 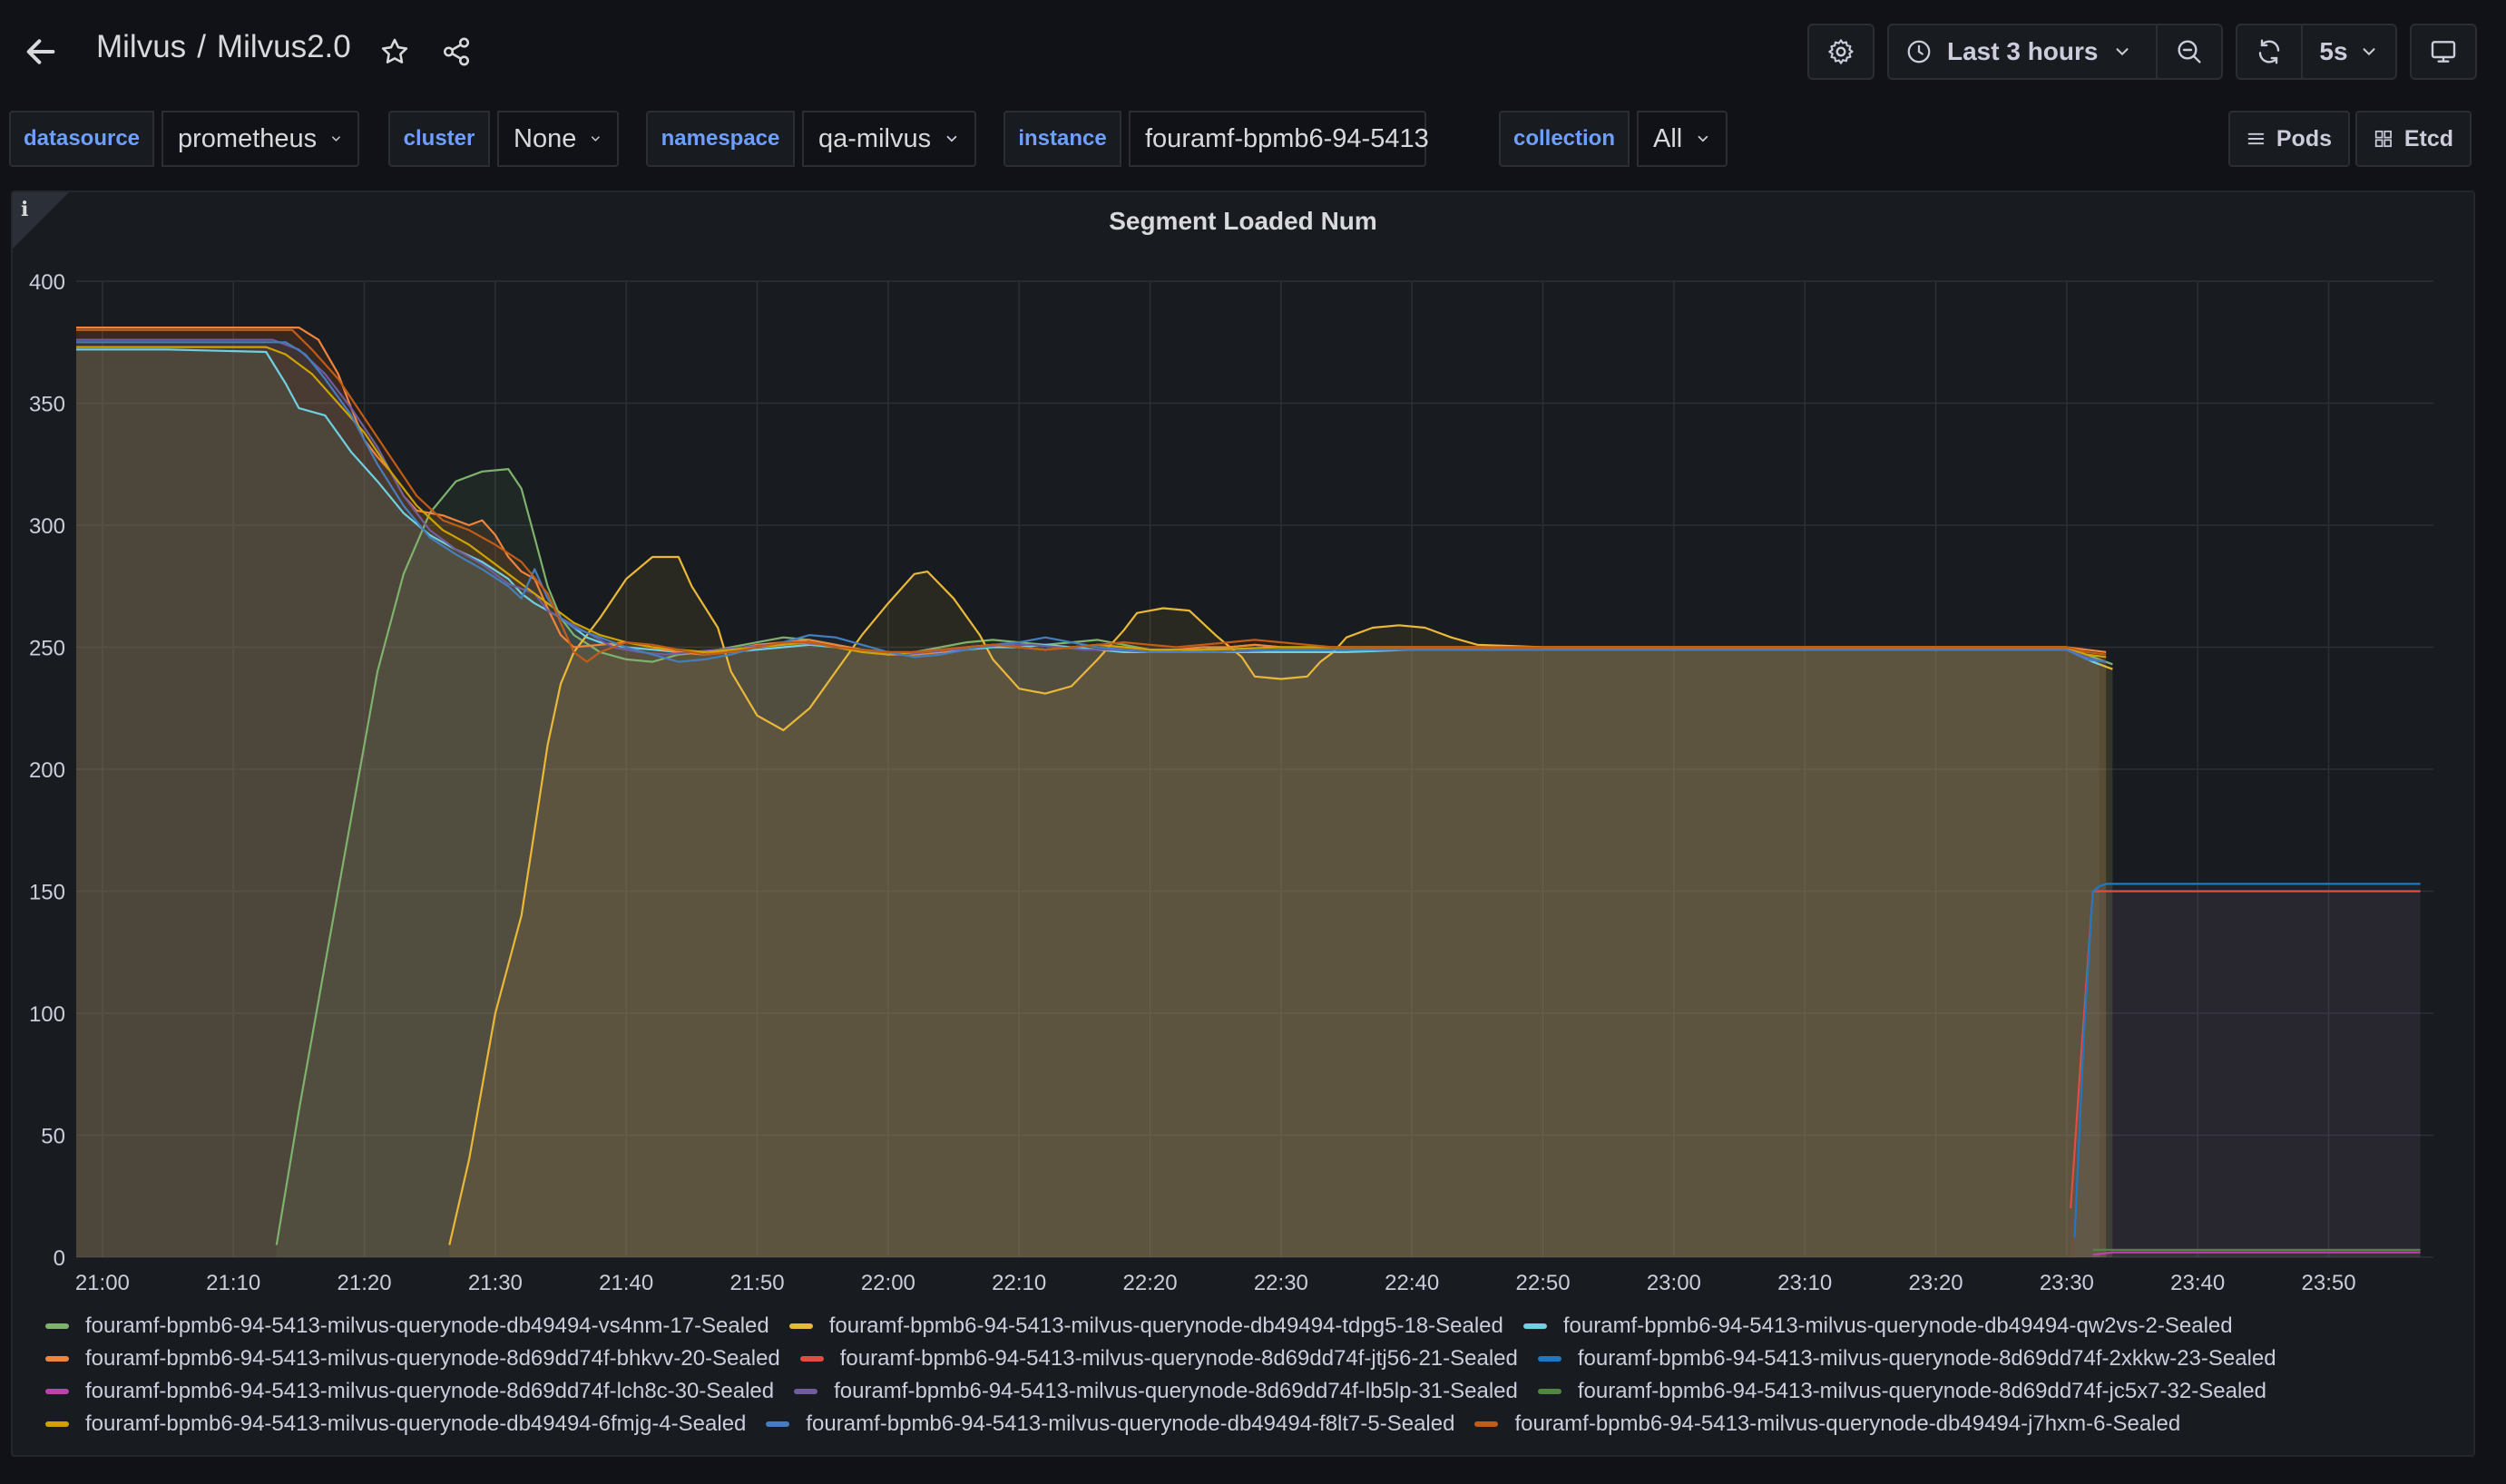 I want to click on refresh-button, so click(x=2269, y=52).